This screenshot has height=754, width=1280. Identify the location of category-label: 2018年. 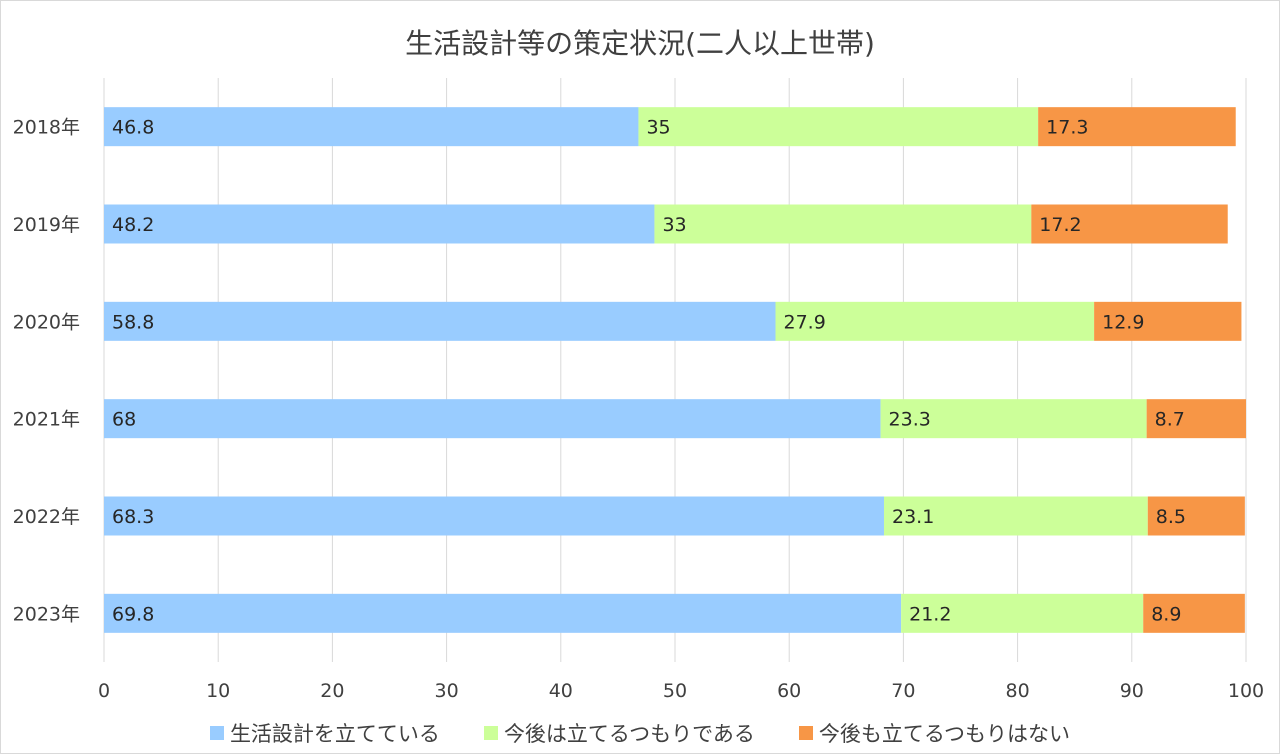
(46, 128).